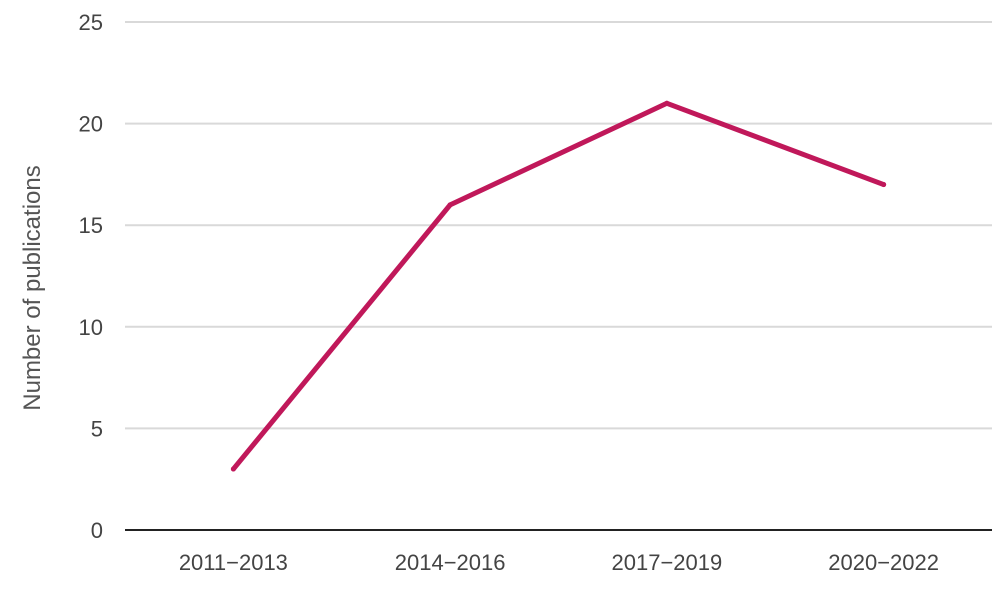  Describe the element at coordinates (450, 562) in the screenshot. I see `x-tick-label-1: 2014−2016` at that location.